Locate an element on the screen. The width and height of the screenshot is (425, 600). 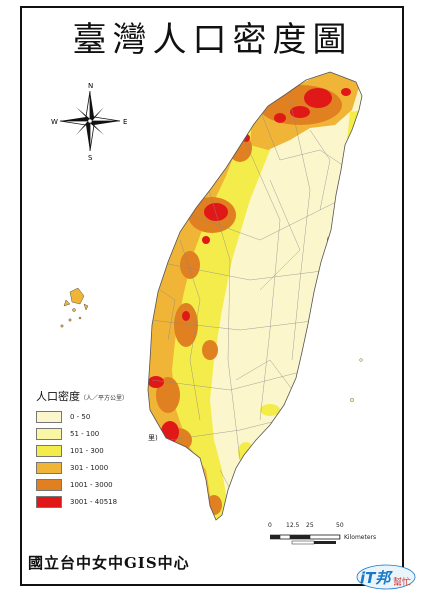
legend-title: 人口密度（人／平方公里） is located at coordinates (96, 396).